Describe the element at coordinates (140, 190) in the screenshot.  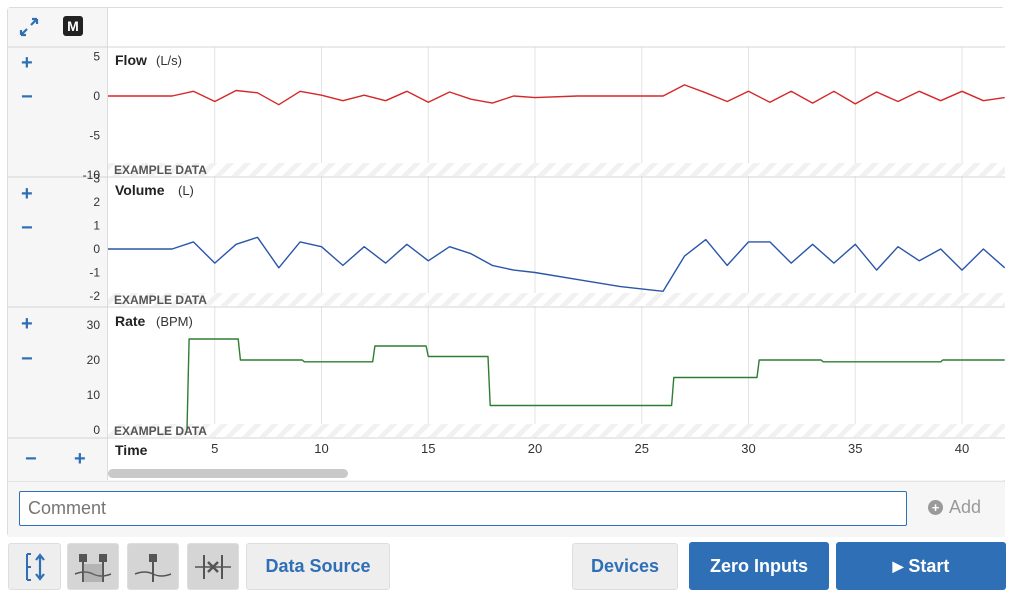
I see `channel-volume-name: Volume` at that location.